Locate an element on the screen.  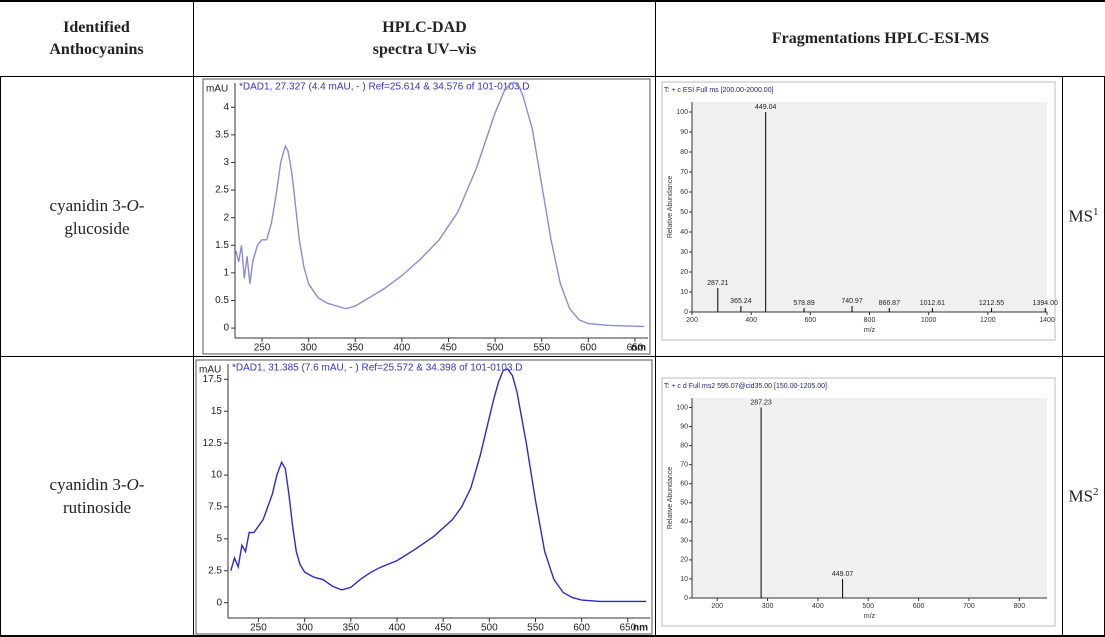
peak-label: 449.07 is located at coordinates (843, 574).